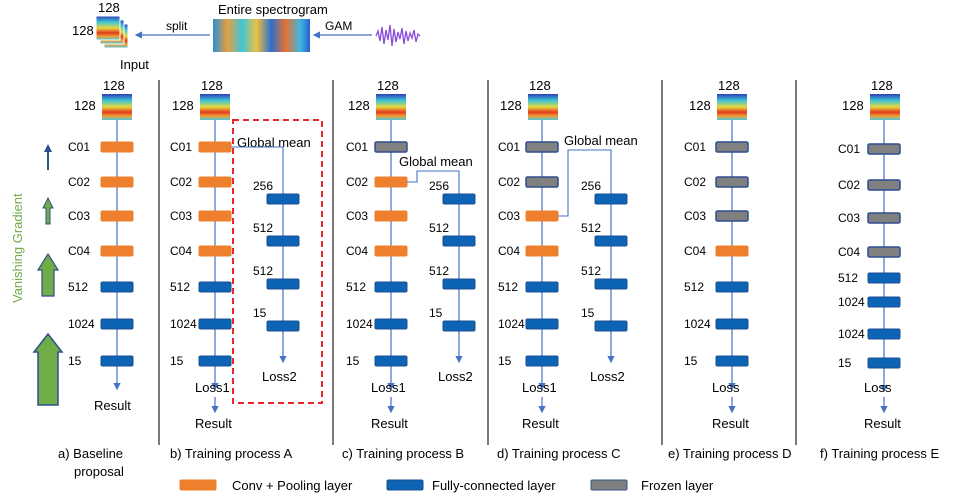 The width and height of the screenshot is (979, 496). I want to click on loss2-label: Loss2, so click(607, 376).